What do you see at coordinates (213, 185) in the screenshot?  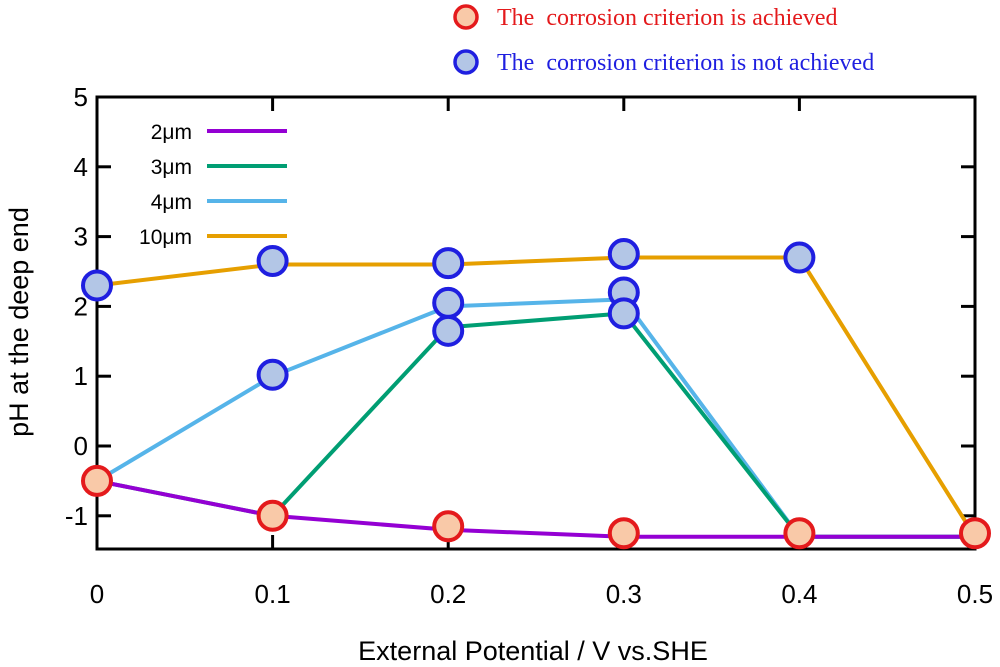 I see `series-legend: 2μm 3μm 4μm 10μm` at bounding box center [213, 185].